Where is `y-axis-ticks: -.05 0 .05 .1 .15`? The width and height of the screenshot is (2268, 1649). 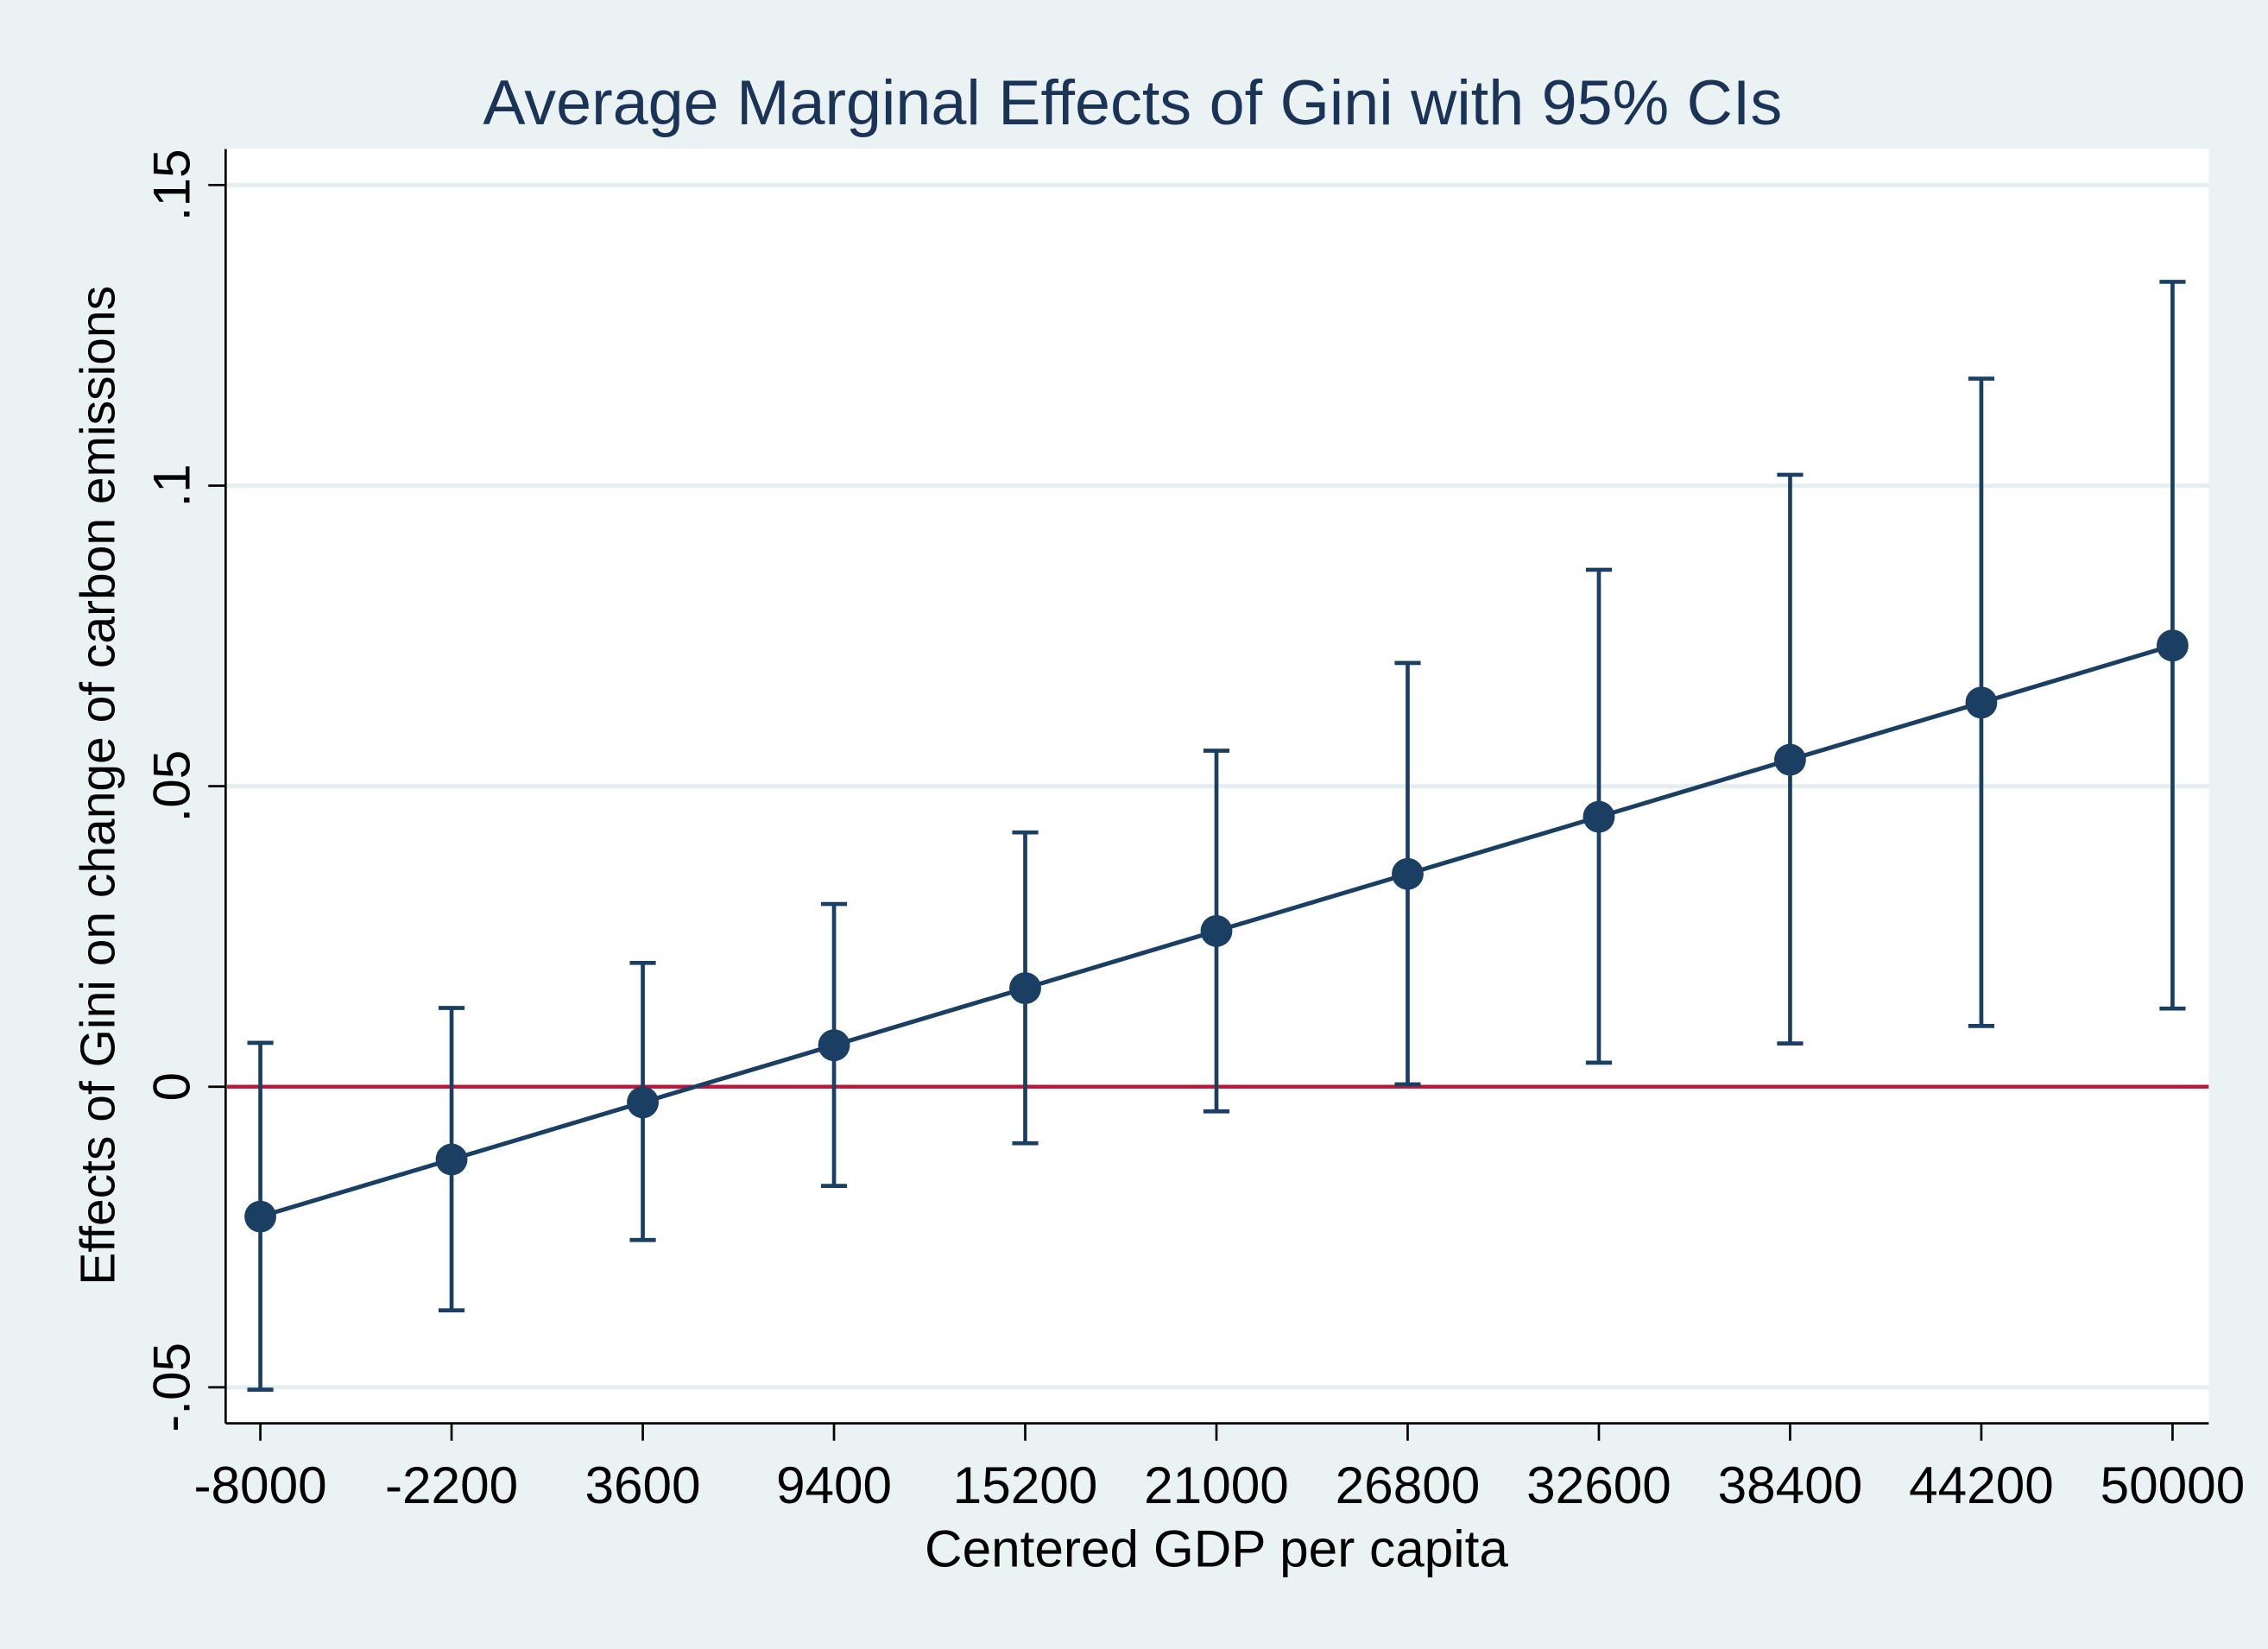
y-axis-ticks: -.05 0 .05 .1 .15 is located at coordinates (184, 790).